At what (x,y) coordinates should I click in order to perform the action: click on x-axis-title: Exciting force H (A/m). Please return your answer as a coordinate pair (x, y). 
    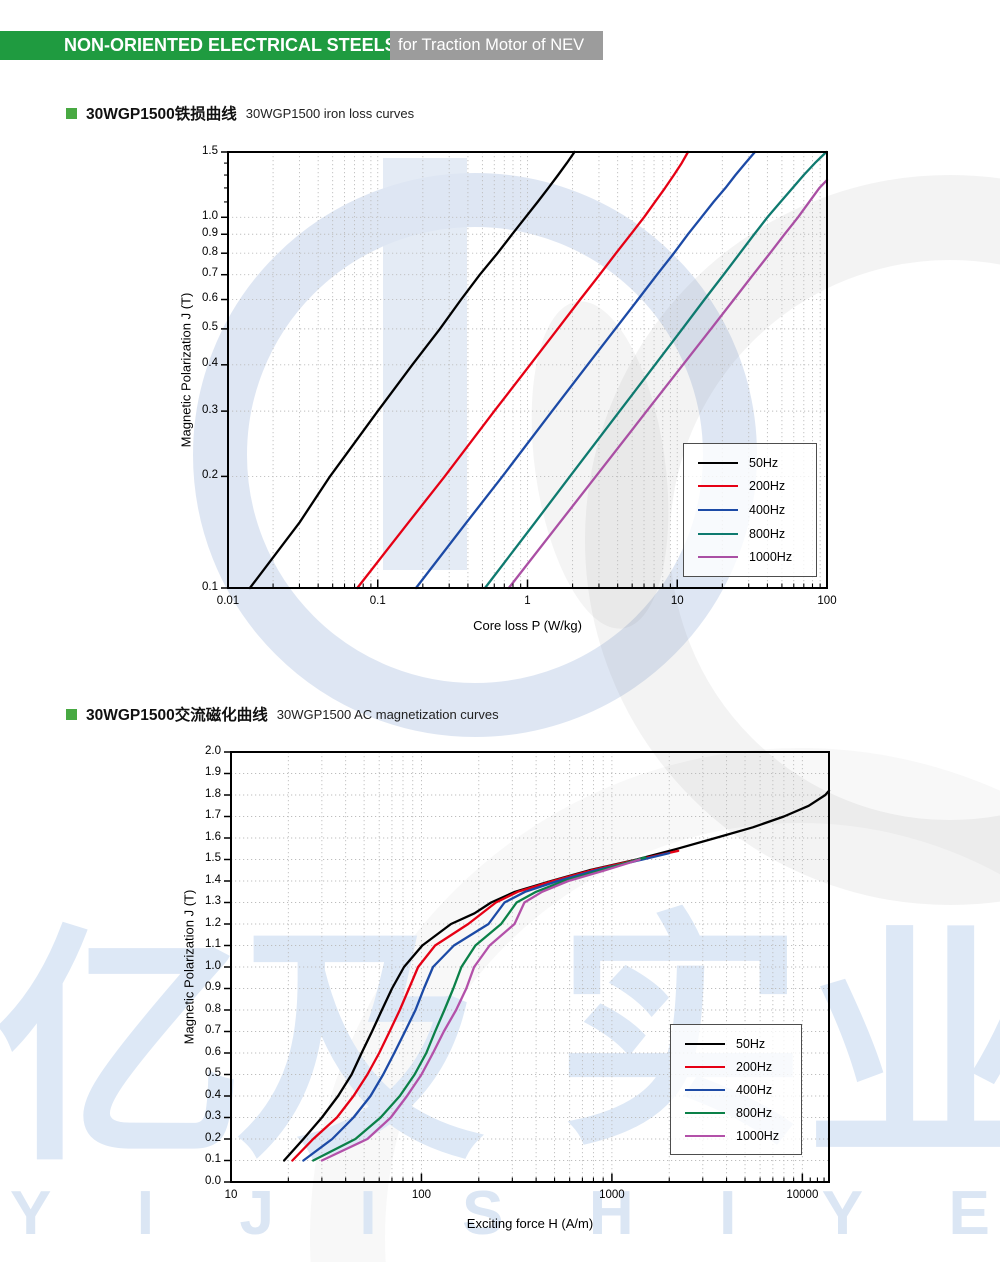
    Looking at the image, I should click on (530, 1223).